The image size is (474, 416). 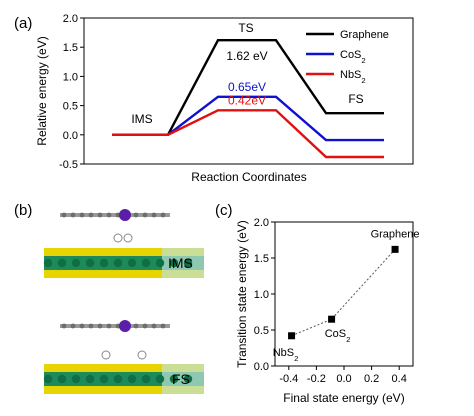 I want to click on scatter-points, so click(x=343, y=292).